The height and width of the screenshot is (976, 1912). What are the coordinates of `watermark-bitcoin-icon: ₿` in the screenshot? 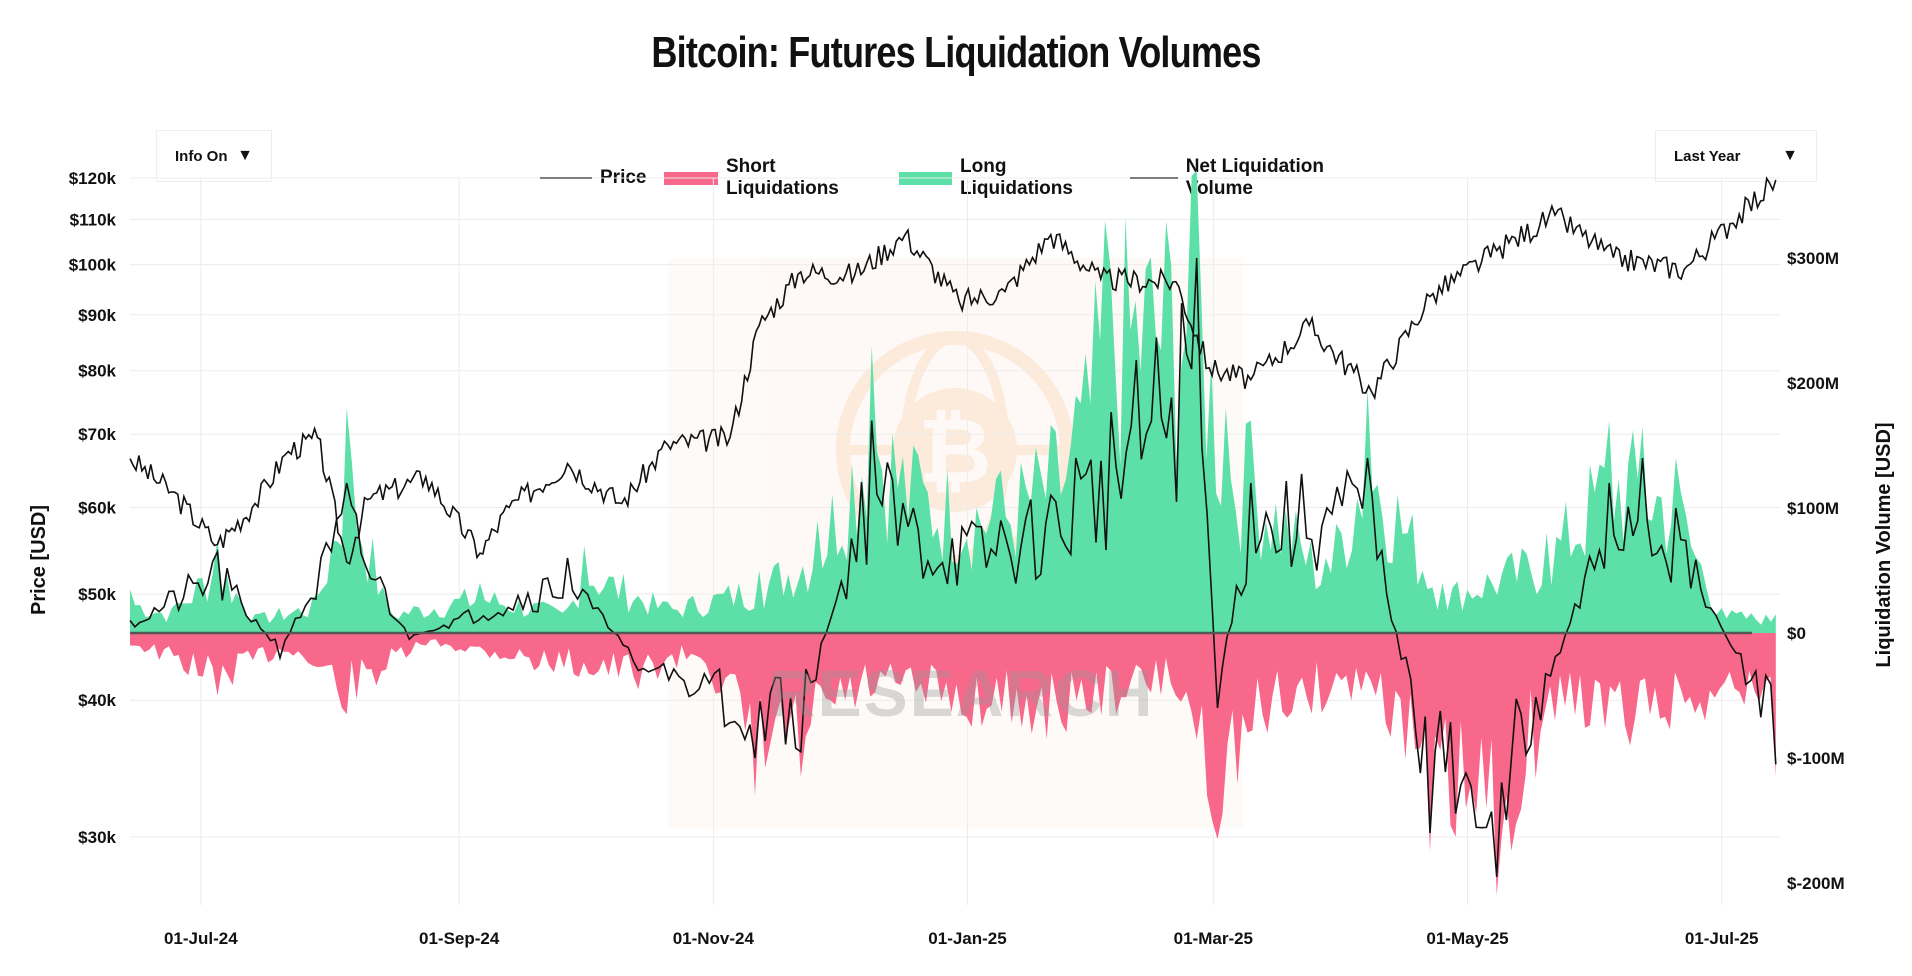 It's located at (954, 452).